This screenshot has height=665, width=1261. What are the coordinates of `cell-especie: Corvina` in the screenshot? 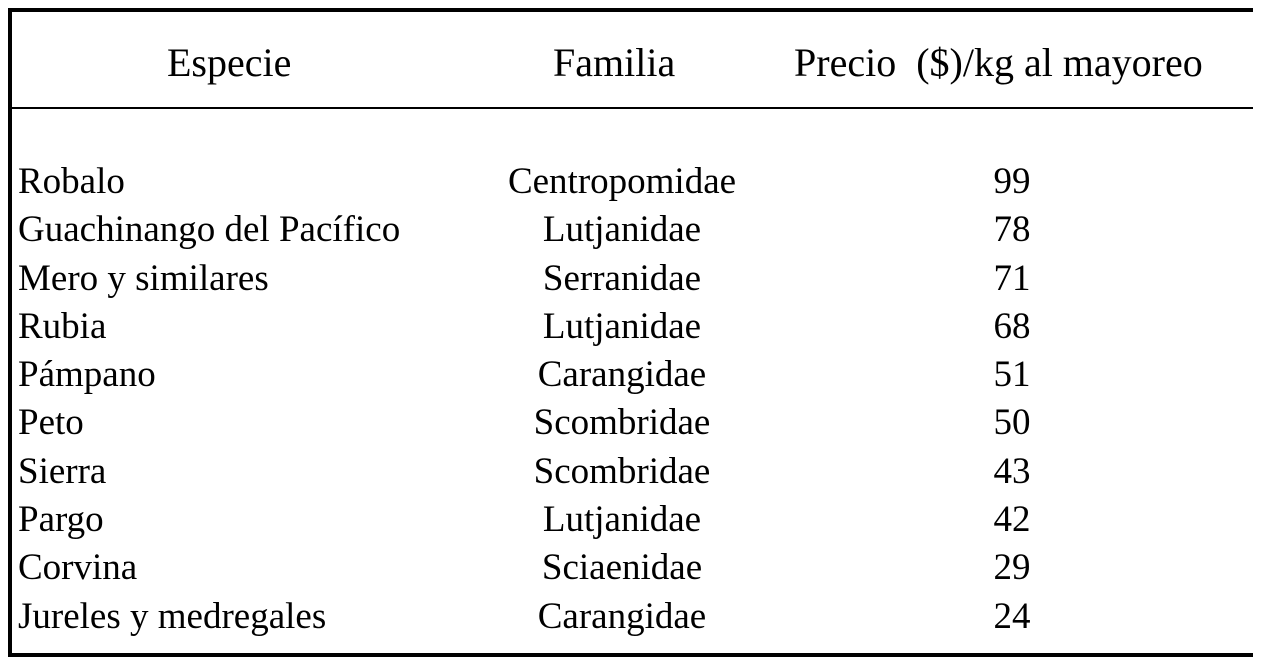 It's located at (78, 568).